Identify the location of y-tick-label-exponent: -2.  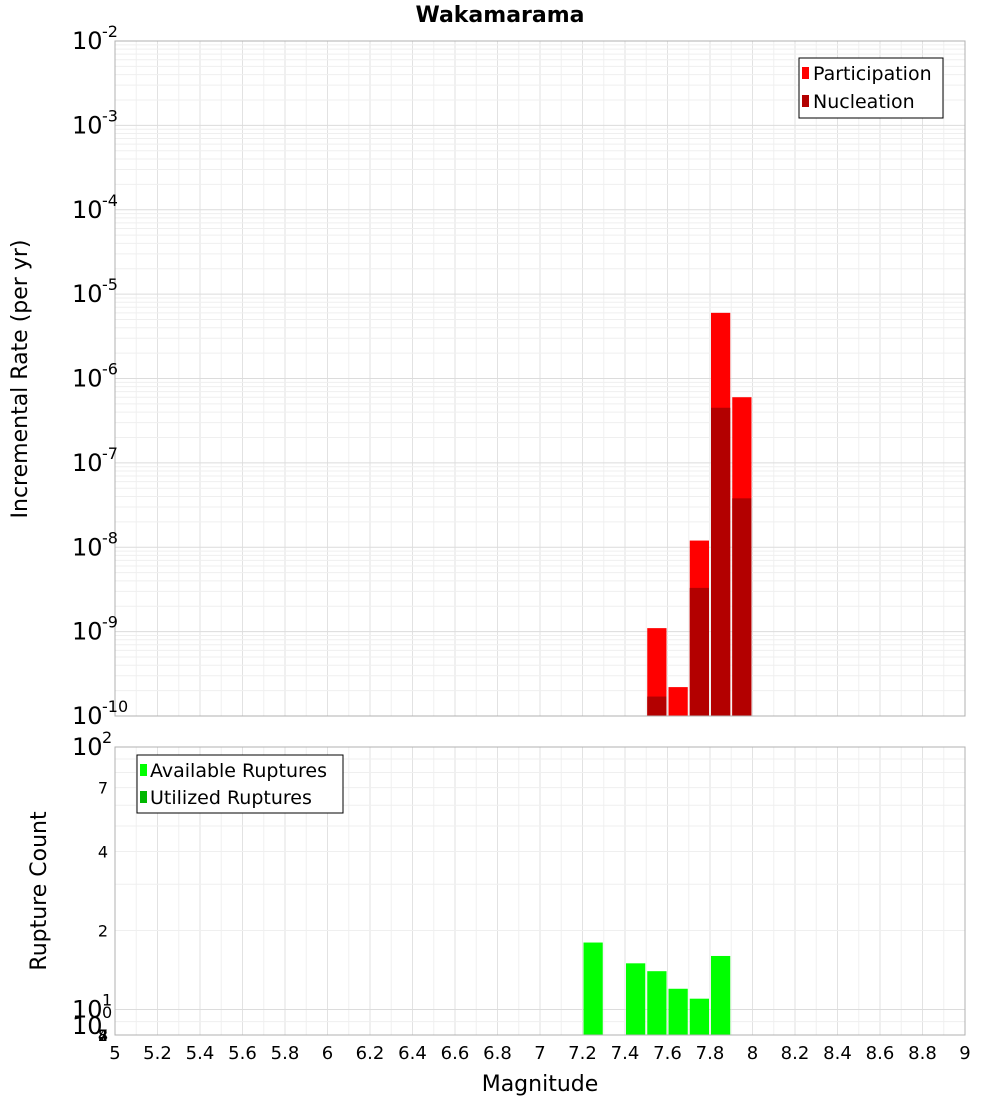
(110, 31).